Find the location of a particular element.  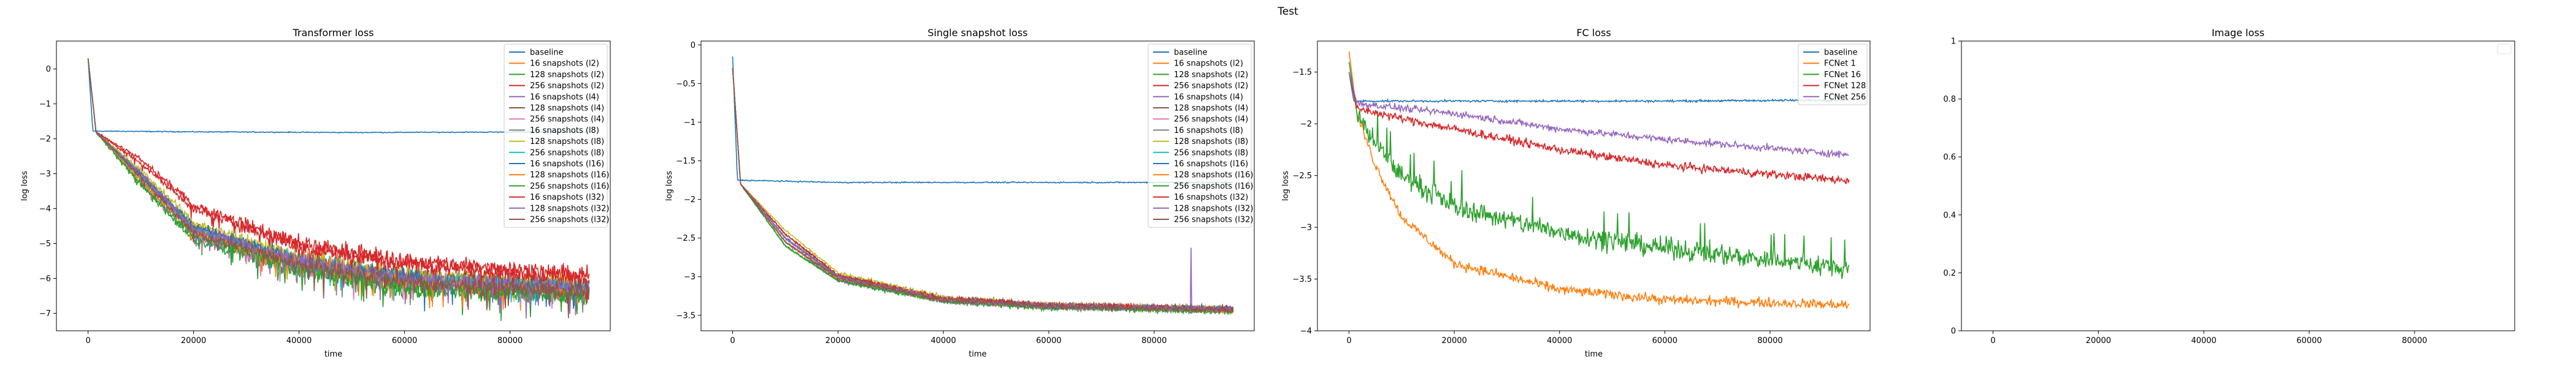

y-tick-label: −1.5 is located at coordinates (1302, 72).